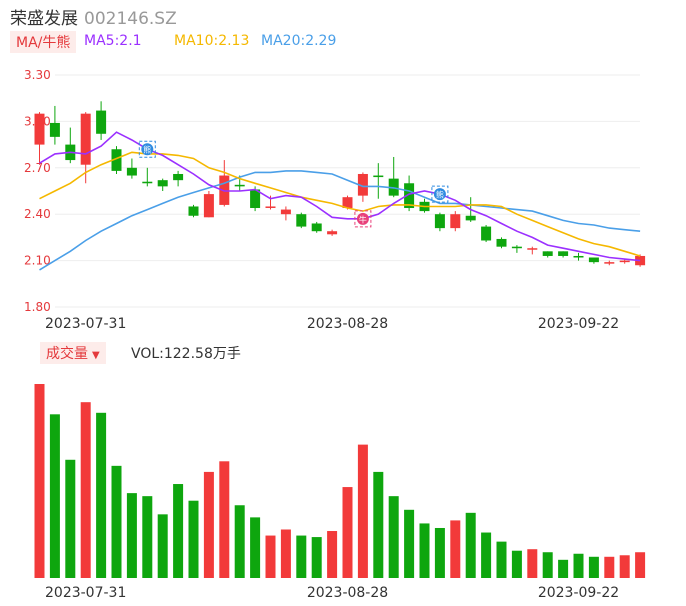 Image resolution: width=686 pixels, height=606 pixels. I want to click on price-tick-label: 3.30, so click(37, 75).